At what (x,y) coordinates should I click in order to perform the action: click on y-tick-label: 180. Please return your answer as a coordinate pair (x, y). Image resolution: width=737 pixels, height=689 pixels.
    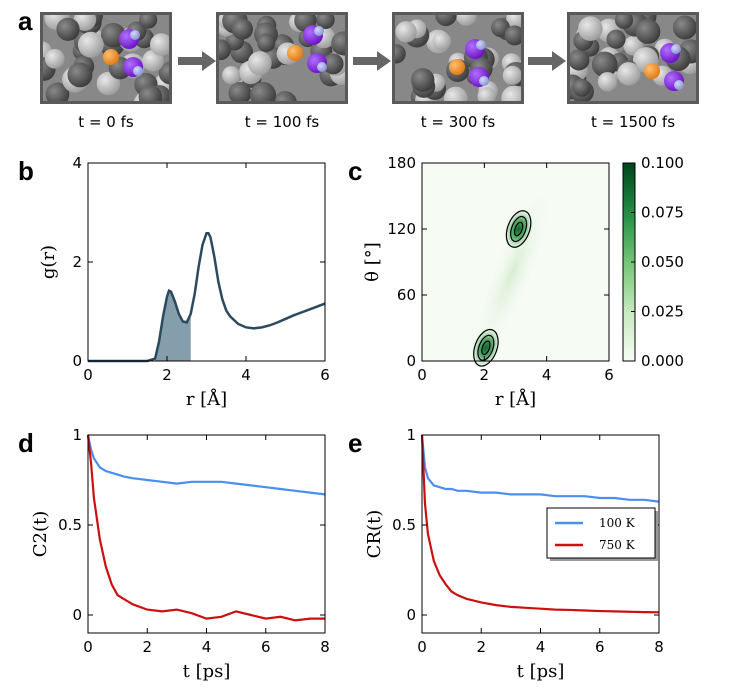
    Looking at the image, I should click on (401, 163).